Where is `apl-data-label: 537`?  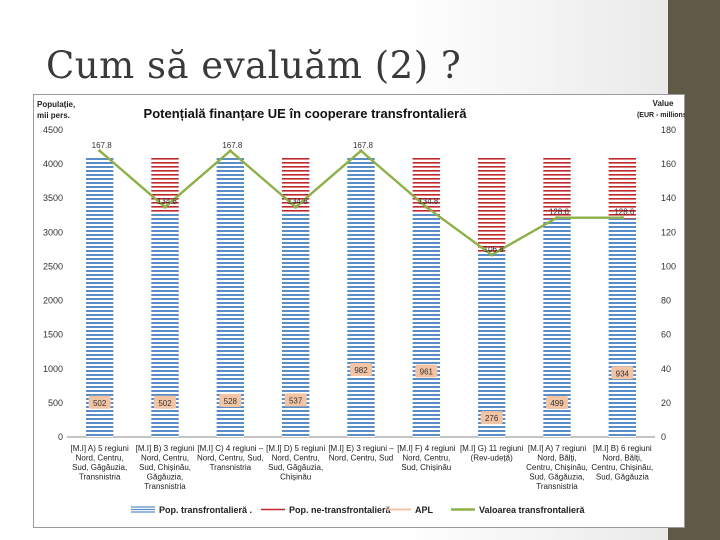
apl-data-label: 537 is located at coordinates (295, 400).